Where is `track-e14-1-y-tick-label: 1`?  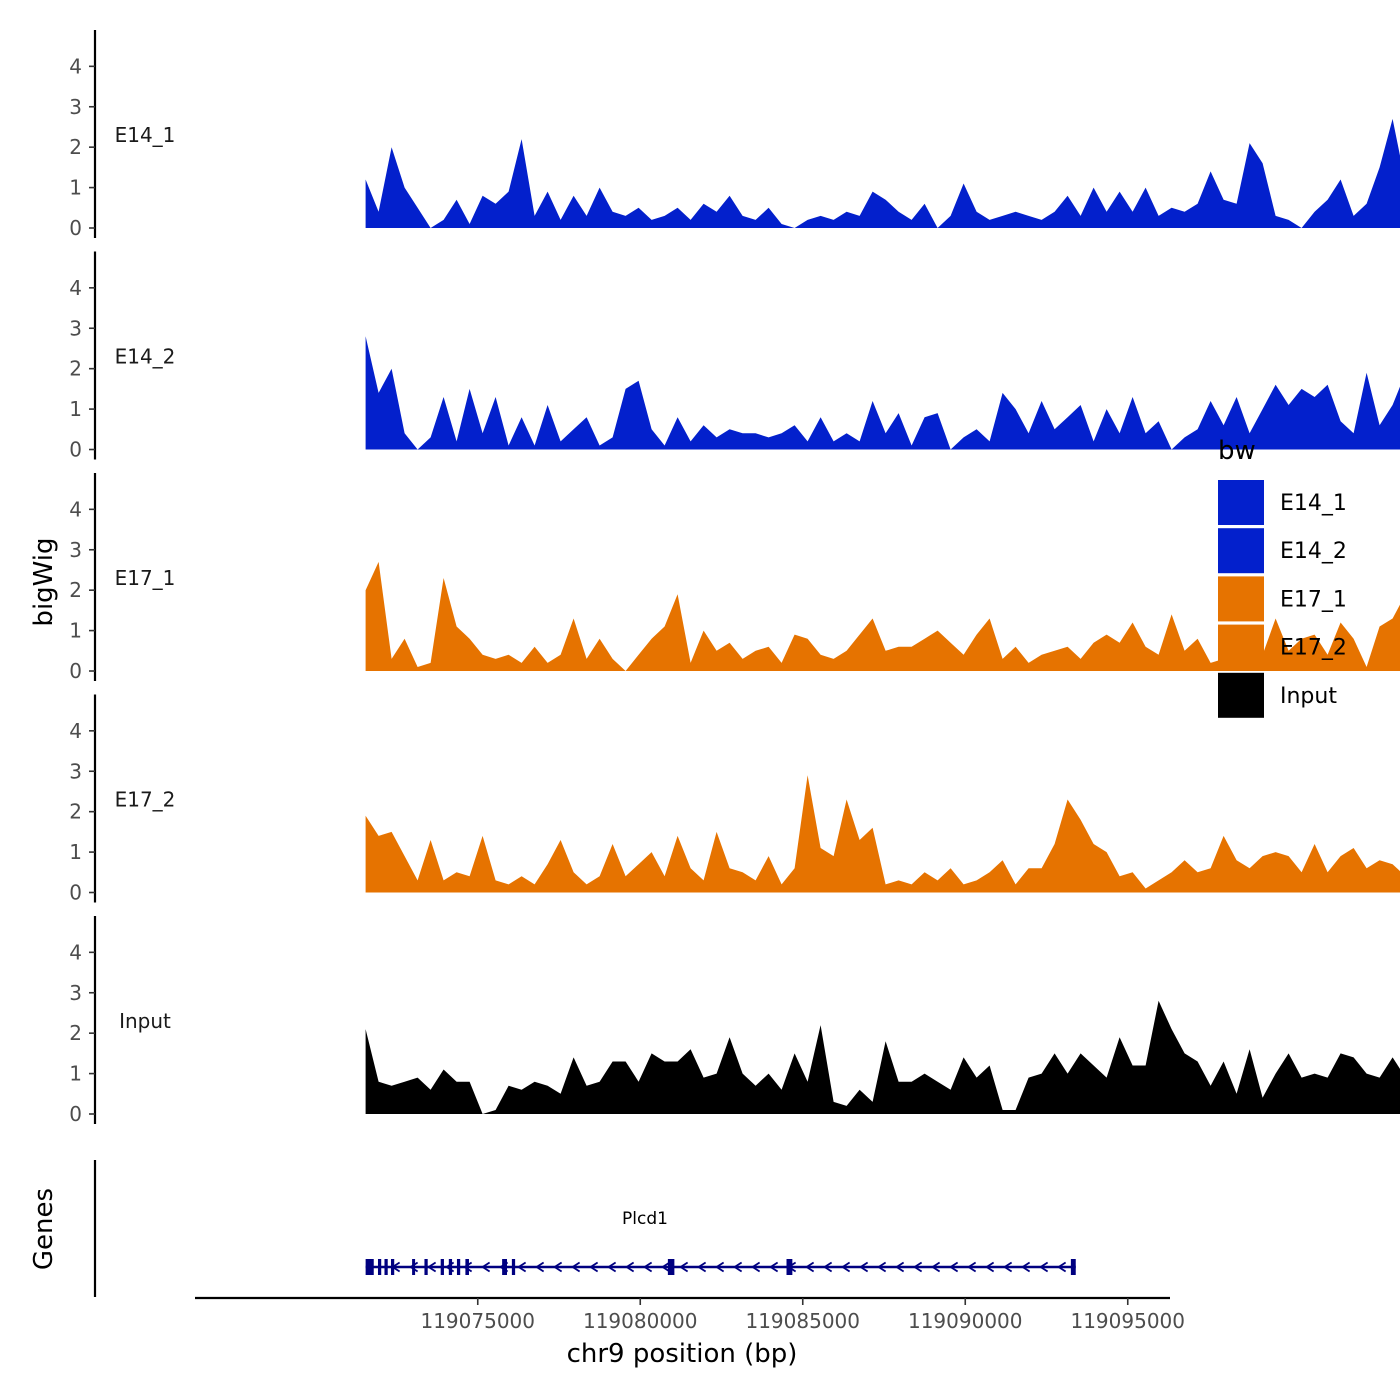
track-e14-1-y-tick-label: 1 is located at coordinates (75, 188).